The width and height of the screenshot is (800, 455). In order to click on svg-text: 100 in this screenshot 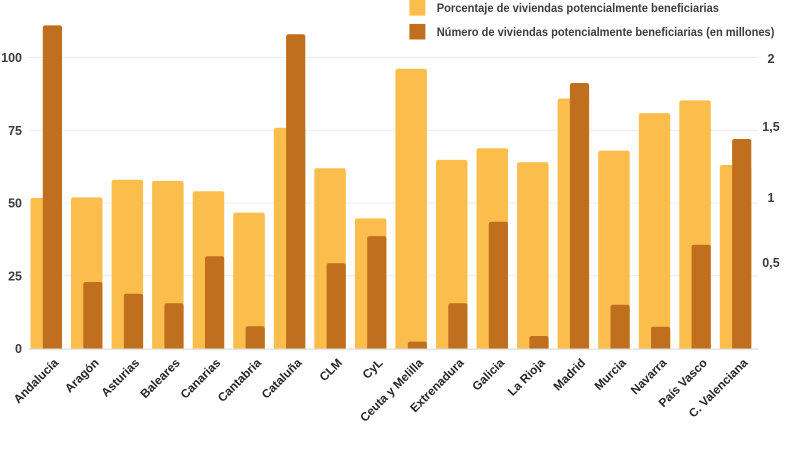, I will do `click(11, 58)`.